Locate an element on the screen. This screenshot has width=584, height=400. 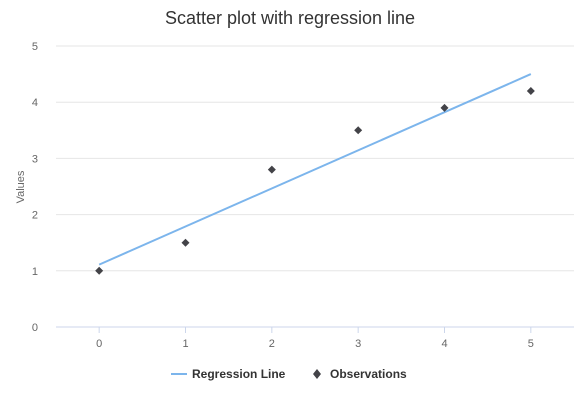
legend-diamond-marker is located at coordinates (317, 374).